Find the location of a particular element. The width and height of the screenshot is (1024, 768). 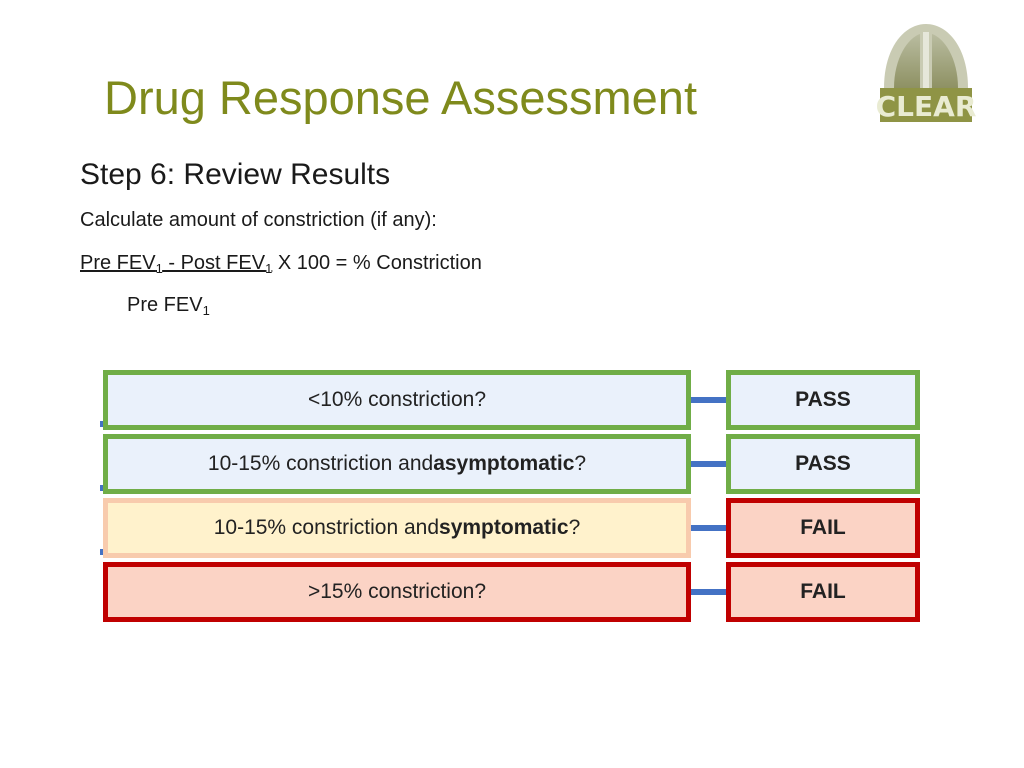

assessment-row: <10% constriction? PASS is located at coordinates (512, 400).